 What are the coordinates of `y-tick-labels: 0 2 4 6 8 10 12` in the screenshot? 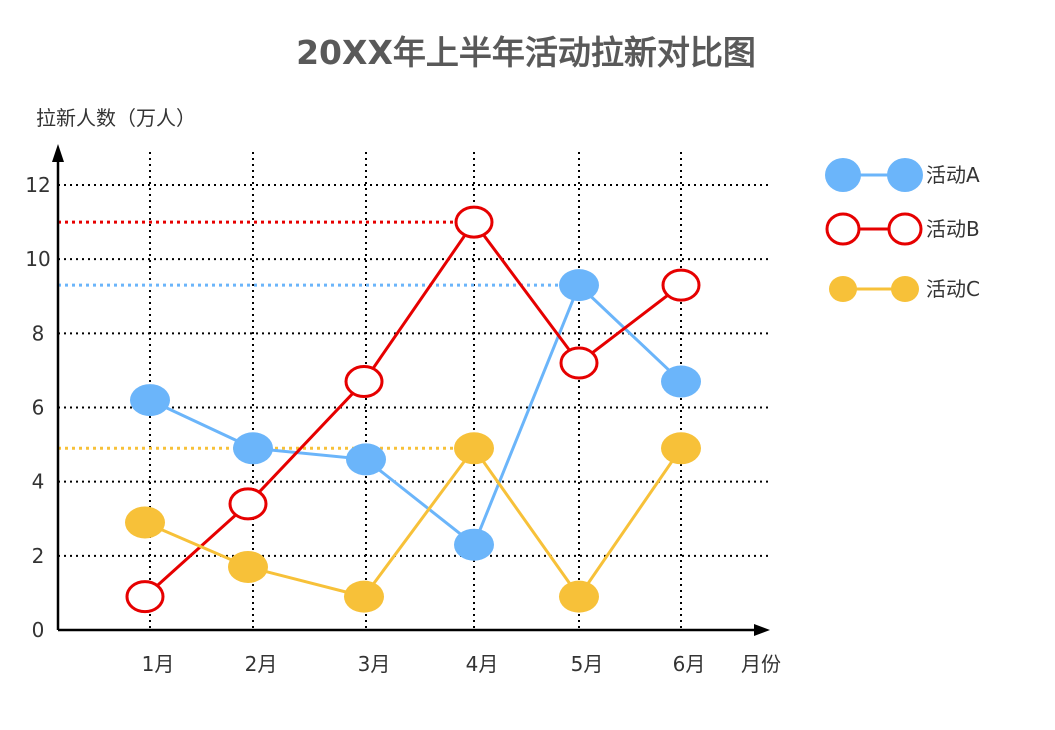 It's located at (37, 407).